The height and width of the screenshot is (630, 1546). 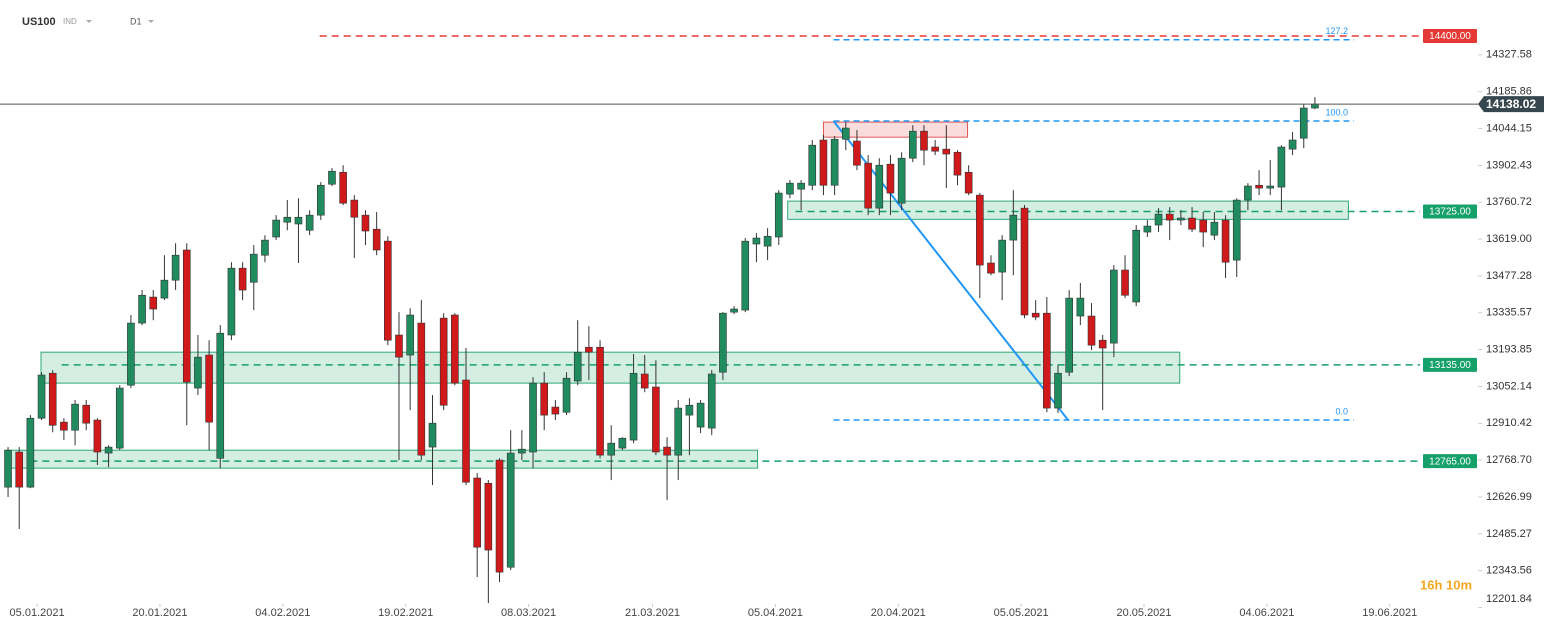 What do you see at coordinates (159, 613) in the screenshot?
I see `x-tick-label: 20.01.2021` at bounding box center [159, 613].